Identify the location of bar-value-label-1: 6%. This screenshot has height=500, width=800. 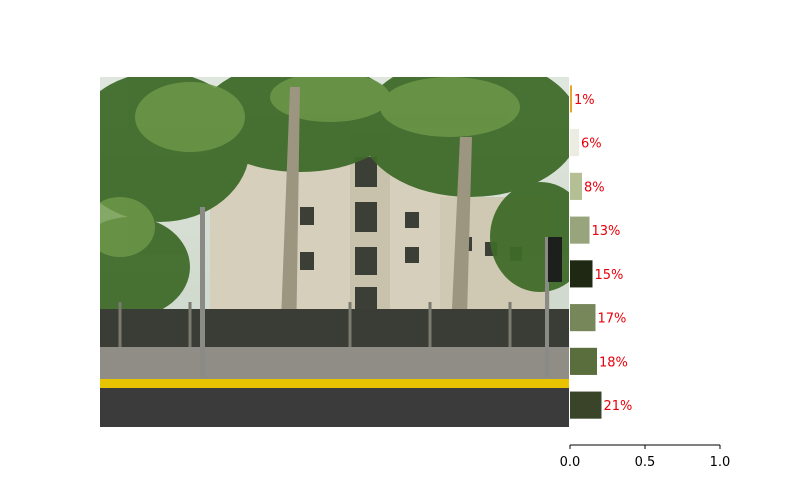
(591, 144).